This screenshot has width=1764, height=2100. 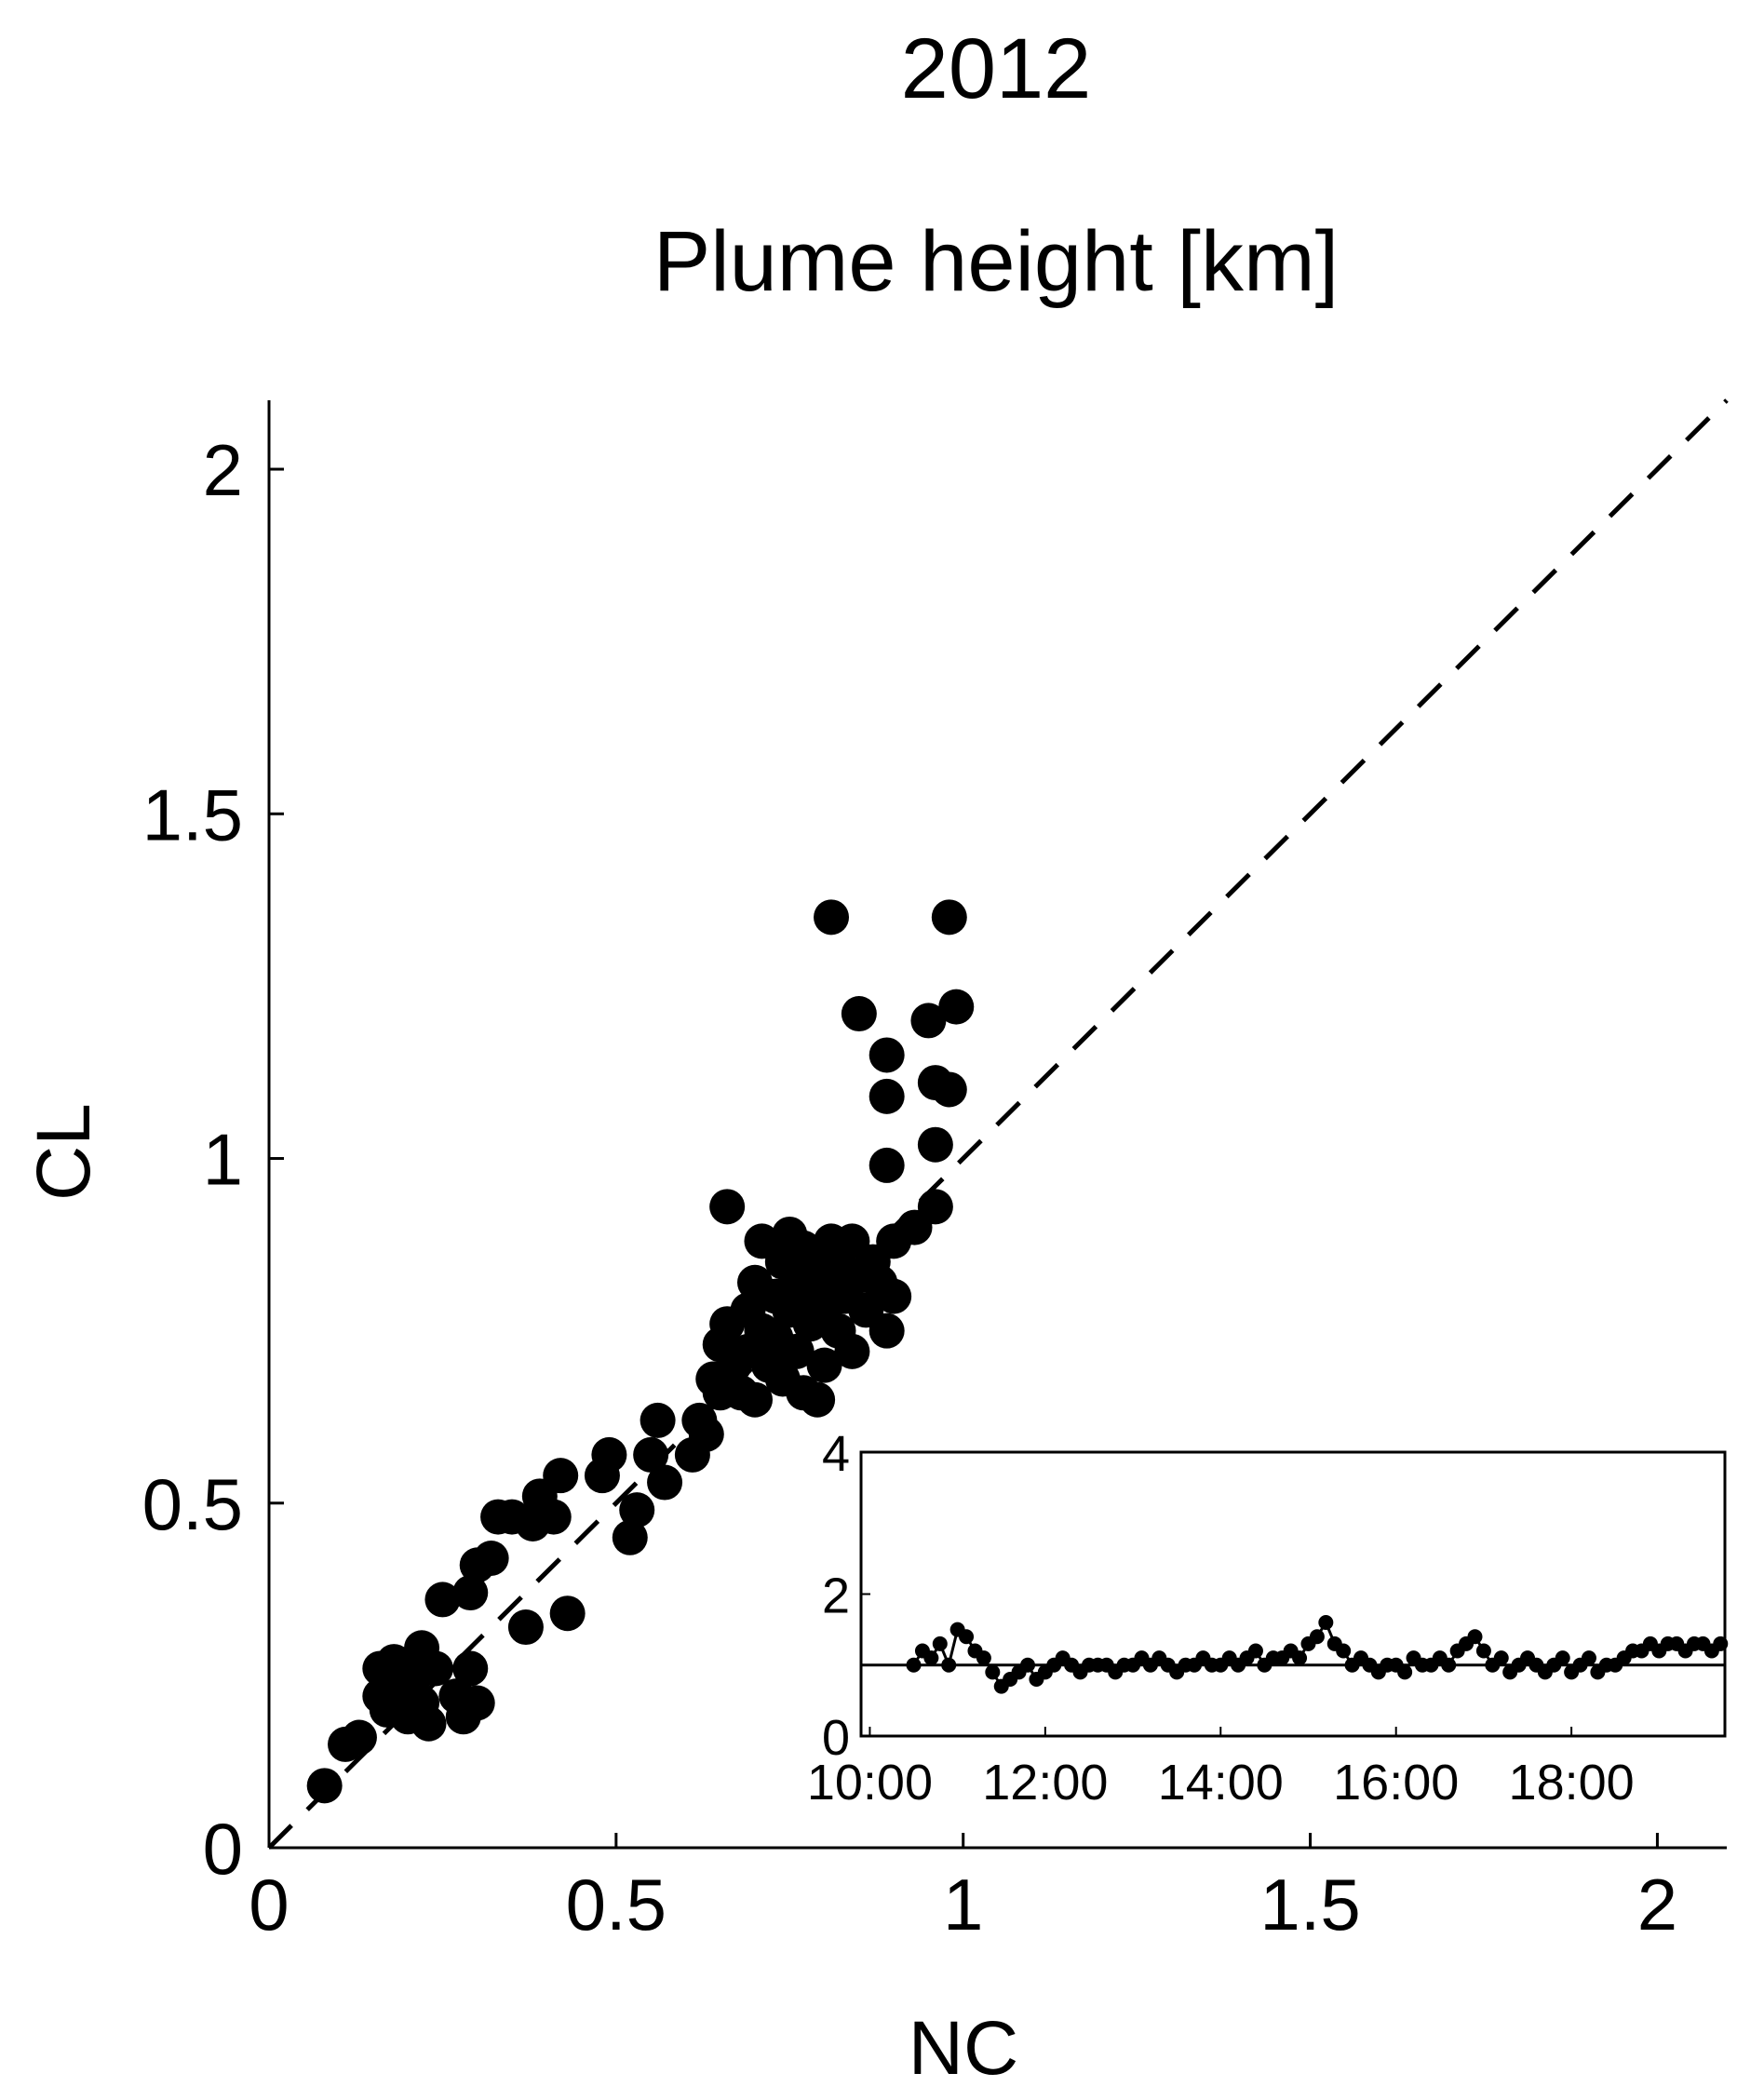 What do you see at coordinates (1221, 1783) in the screenshot?
I see `inset-x-tick-label: 14:00` at bounding box center [1221, 1783].